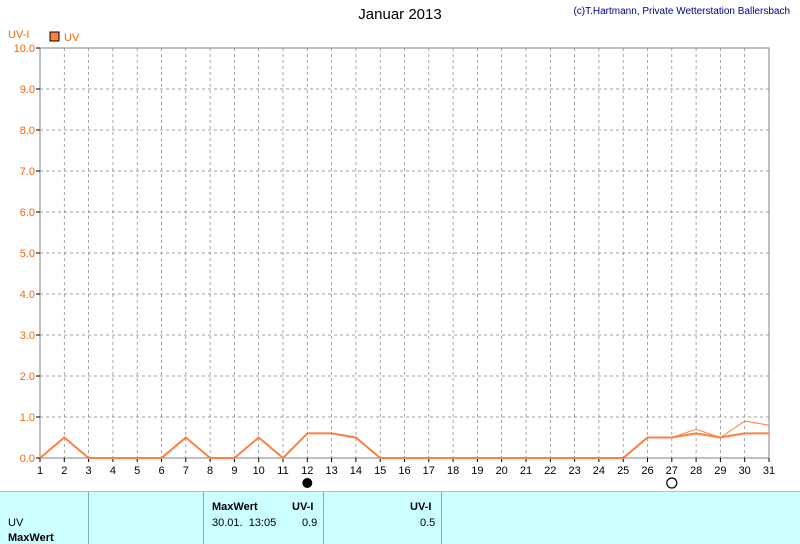  Describe the element at coordinates (429, 471) in the screenshot. I see `x-tick-label: 17` at that location.